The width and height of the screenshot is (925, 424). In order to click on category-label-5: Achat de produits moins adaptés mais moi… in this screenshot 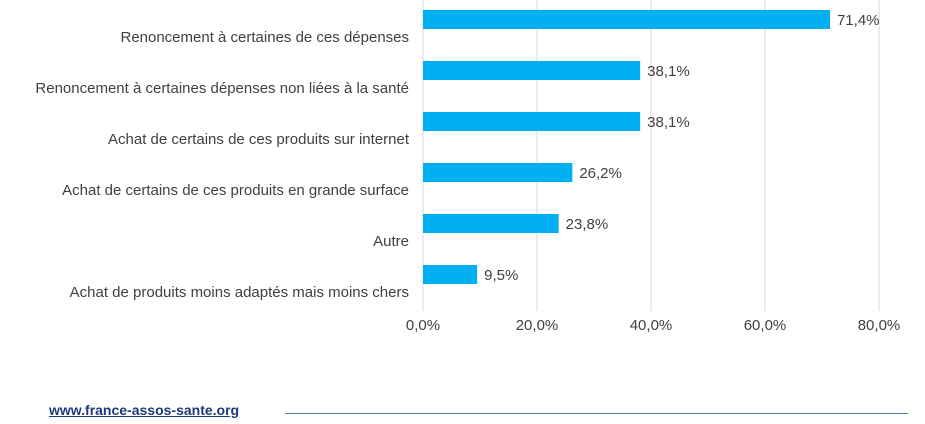, I will do `click(239, 292)`.